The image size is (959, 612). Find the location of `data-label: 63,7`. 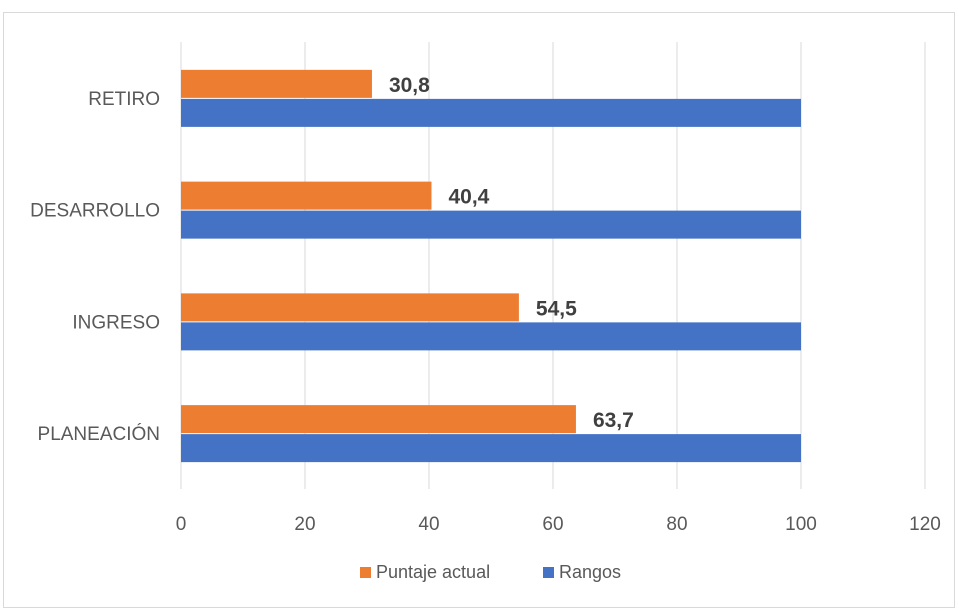

data-label: 63,7 is located at coordinates (613, 420).